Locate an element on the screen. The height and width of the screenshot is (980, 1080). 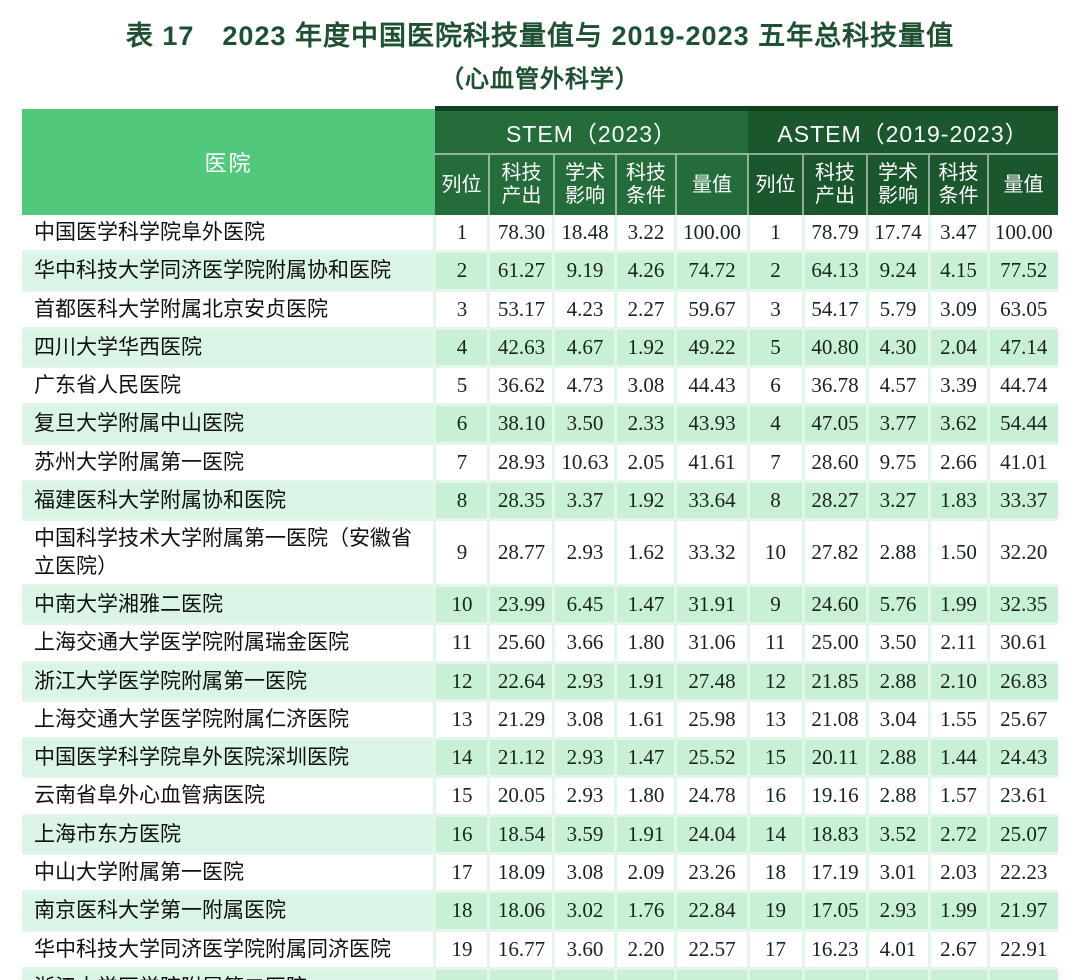
stem-influence-cell: 3.30 is located at coordinates (584, 974).